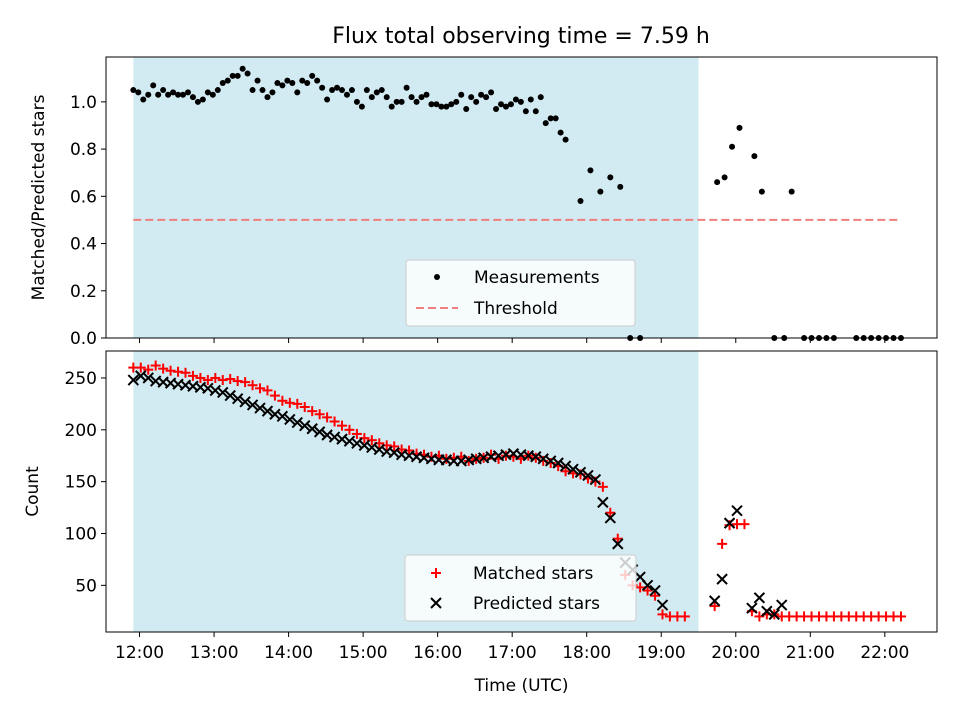  I want to click on y-tick-label: 0.8, so click(83, 150).